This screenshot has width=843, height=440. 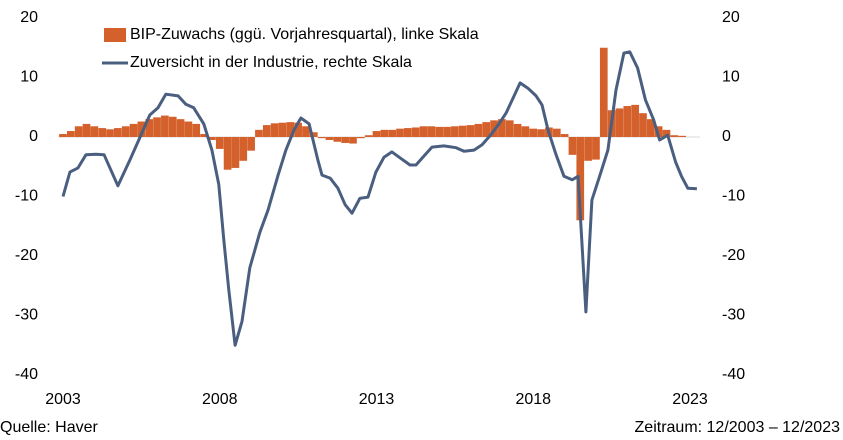 I want to click on y-tick-label: -20, so click(x=26, y=255).